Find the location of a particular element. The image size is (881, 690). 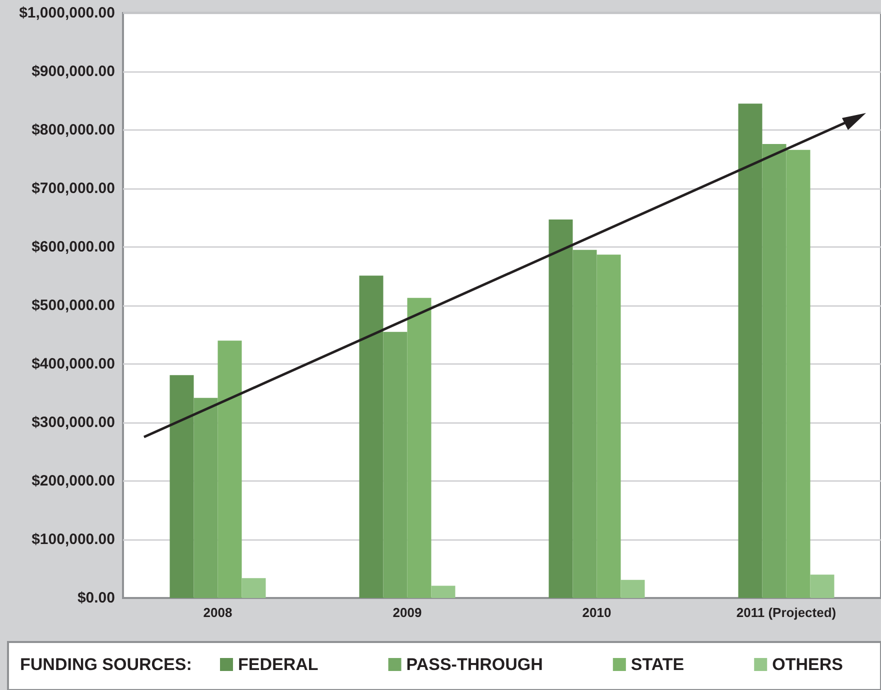

y-tick-label: $300,000.00 is located at coordinates (73, 422).